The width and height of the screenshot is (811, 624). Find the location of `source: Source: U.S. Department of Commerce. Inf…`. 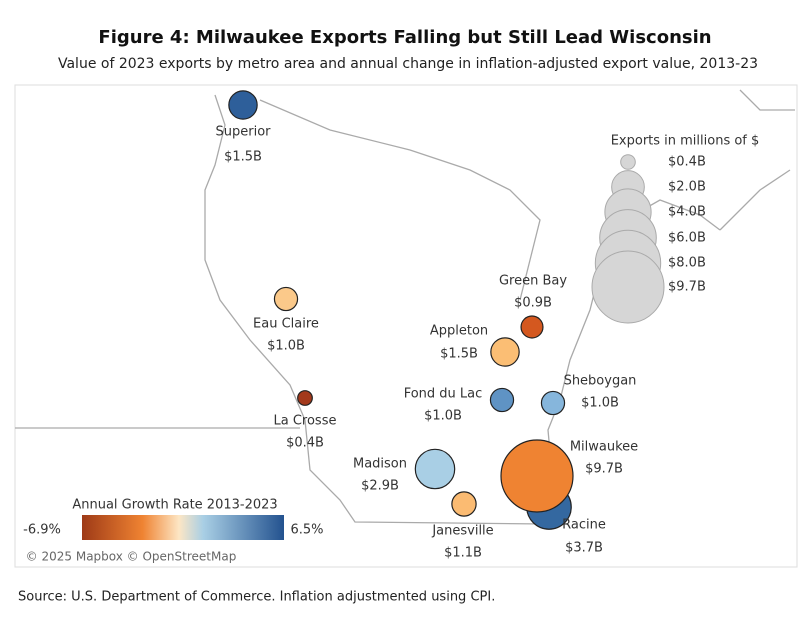

source: Source: U.S. Department of Commerce. Inf… is located at coordinates (256, 597).